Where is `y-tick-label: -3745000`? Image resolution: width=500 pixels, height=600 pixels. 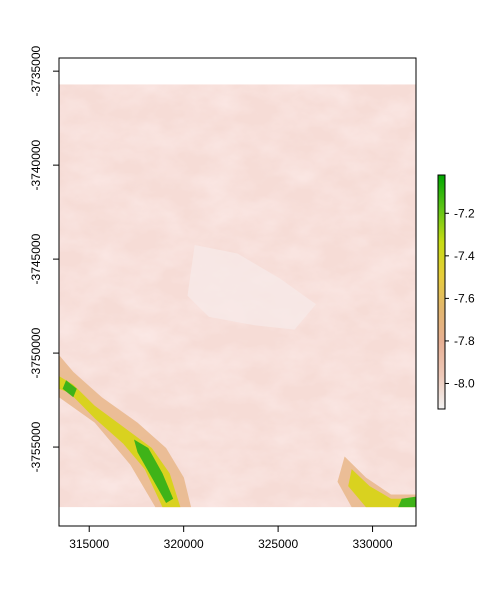 y-tick-label: -3745000 is located at coordinates (36, 258).